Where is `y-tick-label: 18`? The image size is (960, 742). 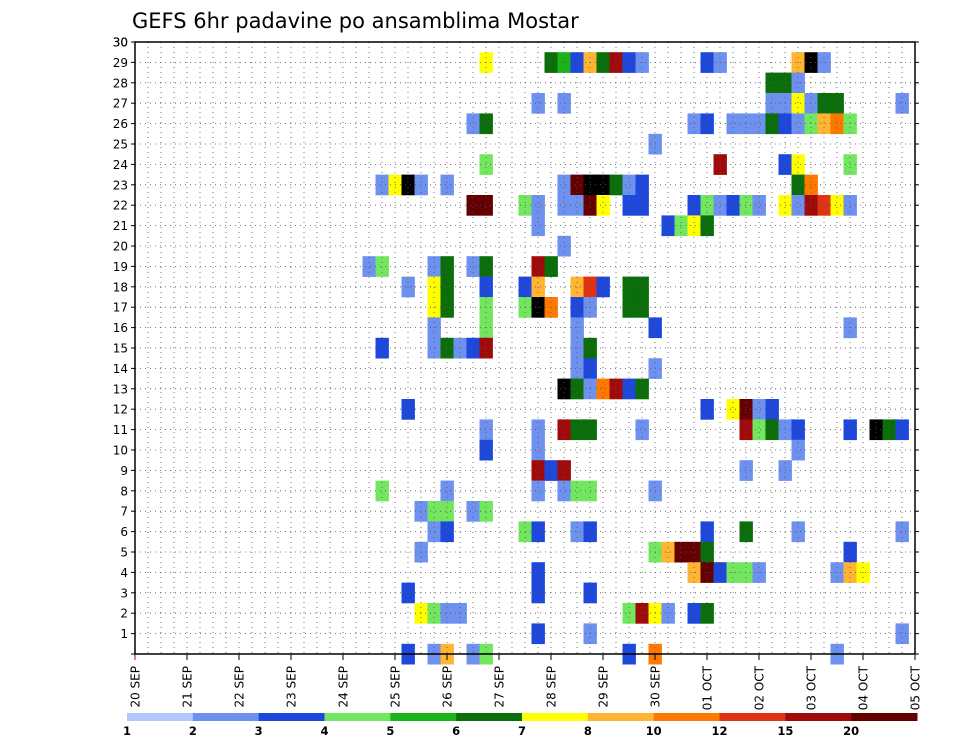
y-tick-label: 18 is located at coordinates (120, 287).